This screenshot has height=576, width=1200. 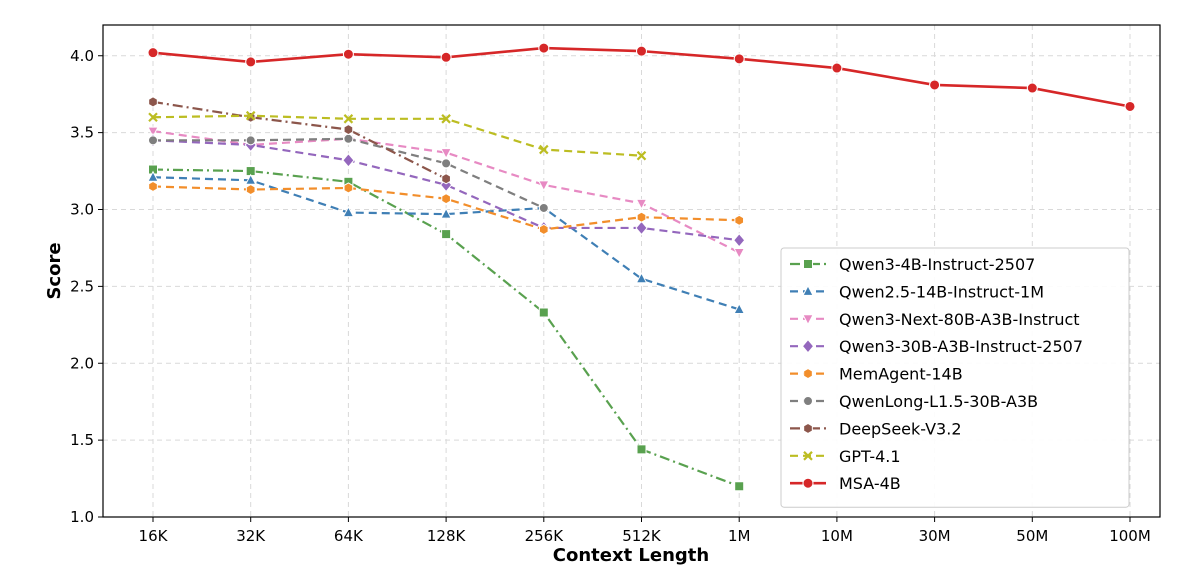 What do you see at coordinates (54, 270) in the screenshot?
I see `y-axis-title: Score` at bounding box center [54, 270].